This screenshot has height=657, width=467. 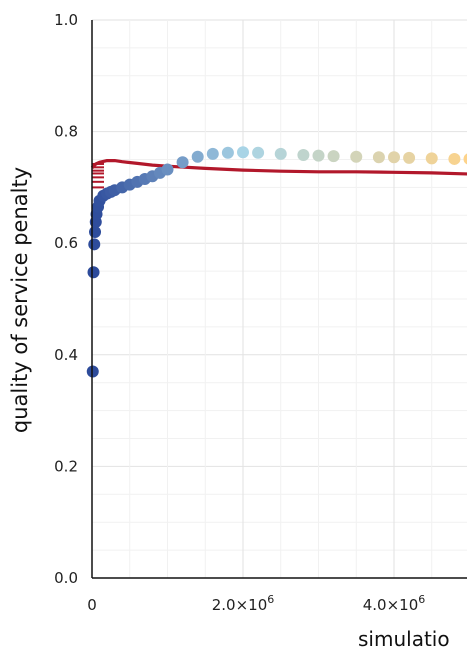 I want to click on x-tick-labels: 0 2.0×10⁶ 4.0×10⁶, so click(x=256, y=603).